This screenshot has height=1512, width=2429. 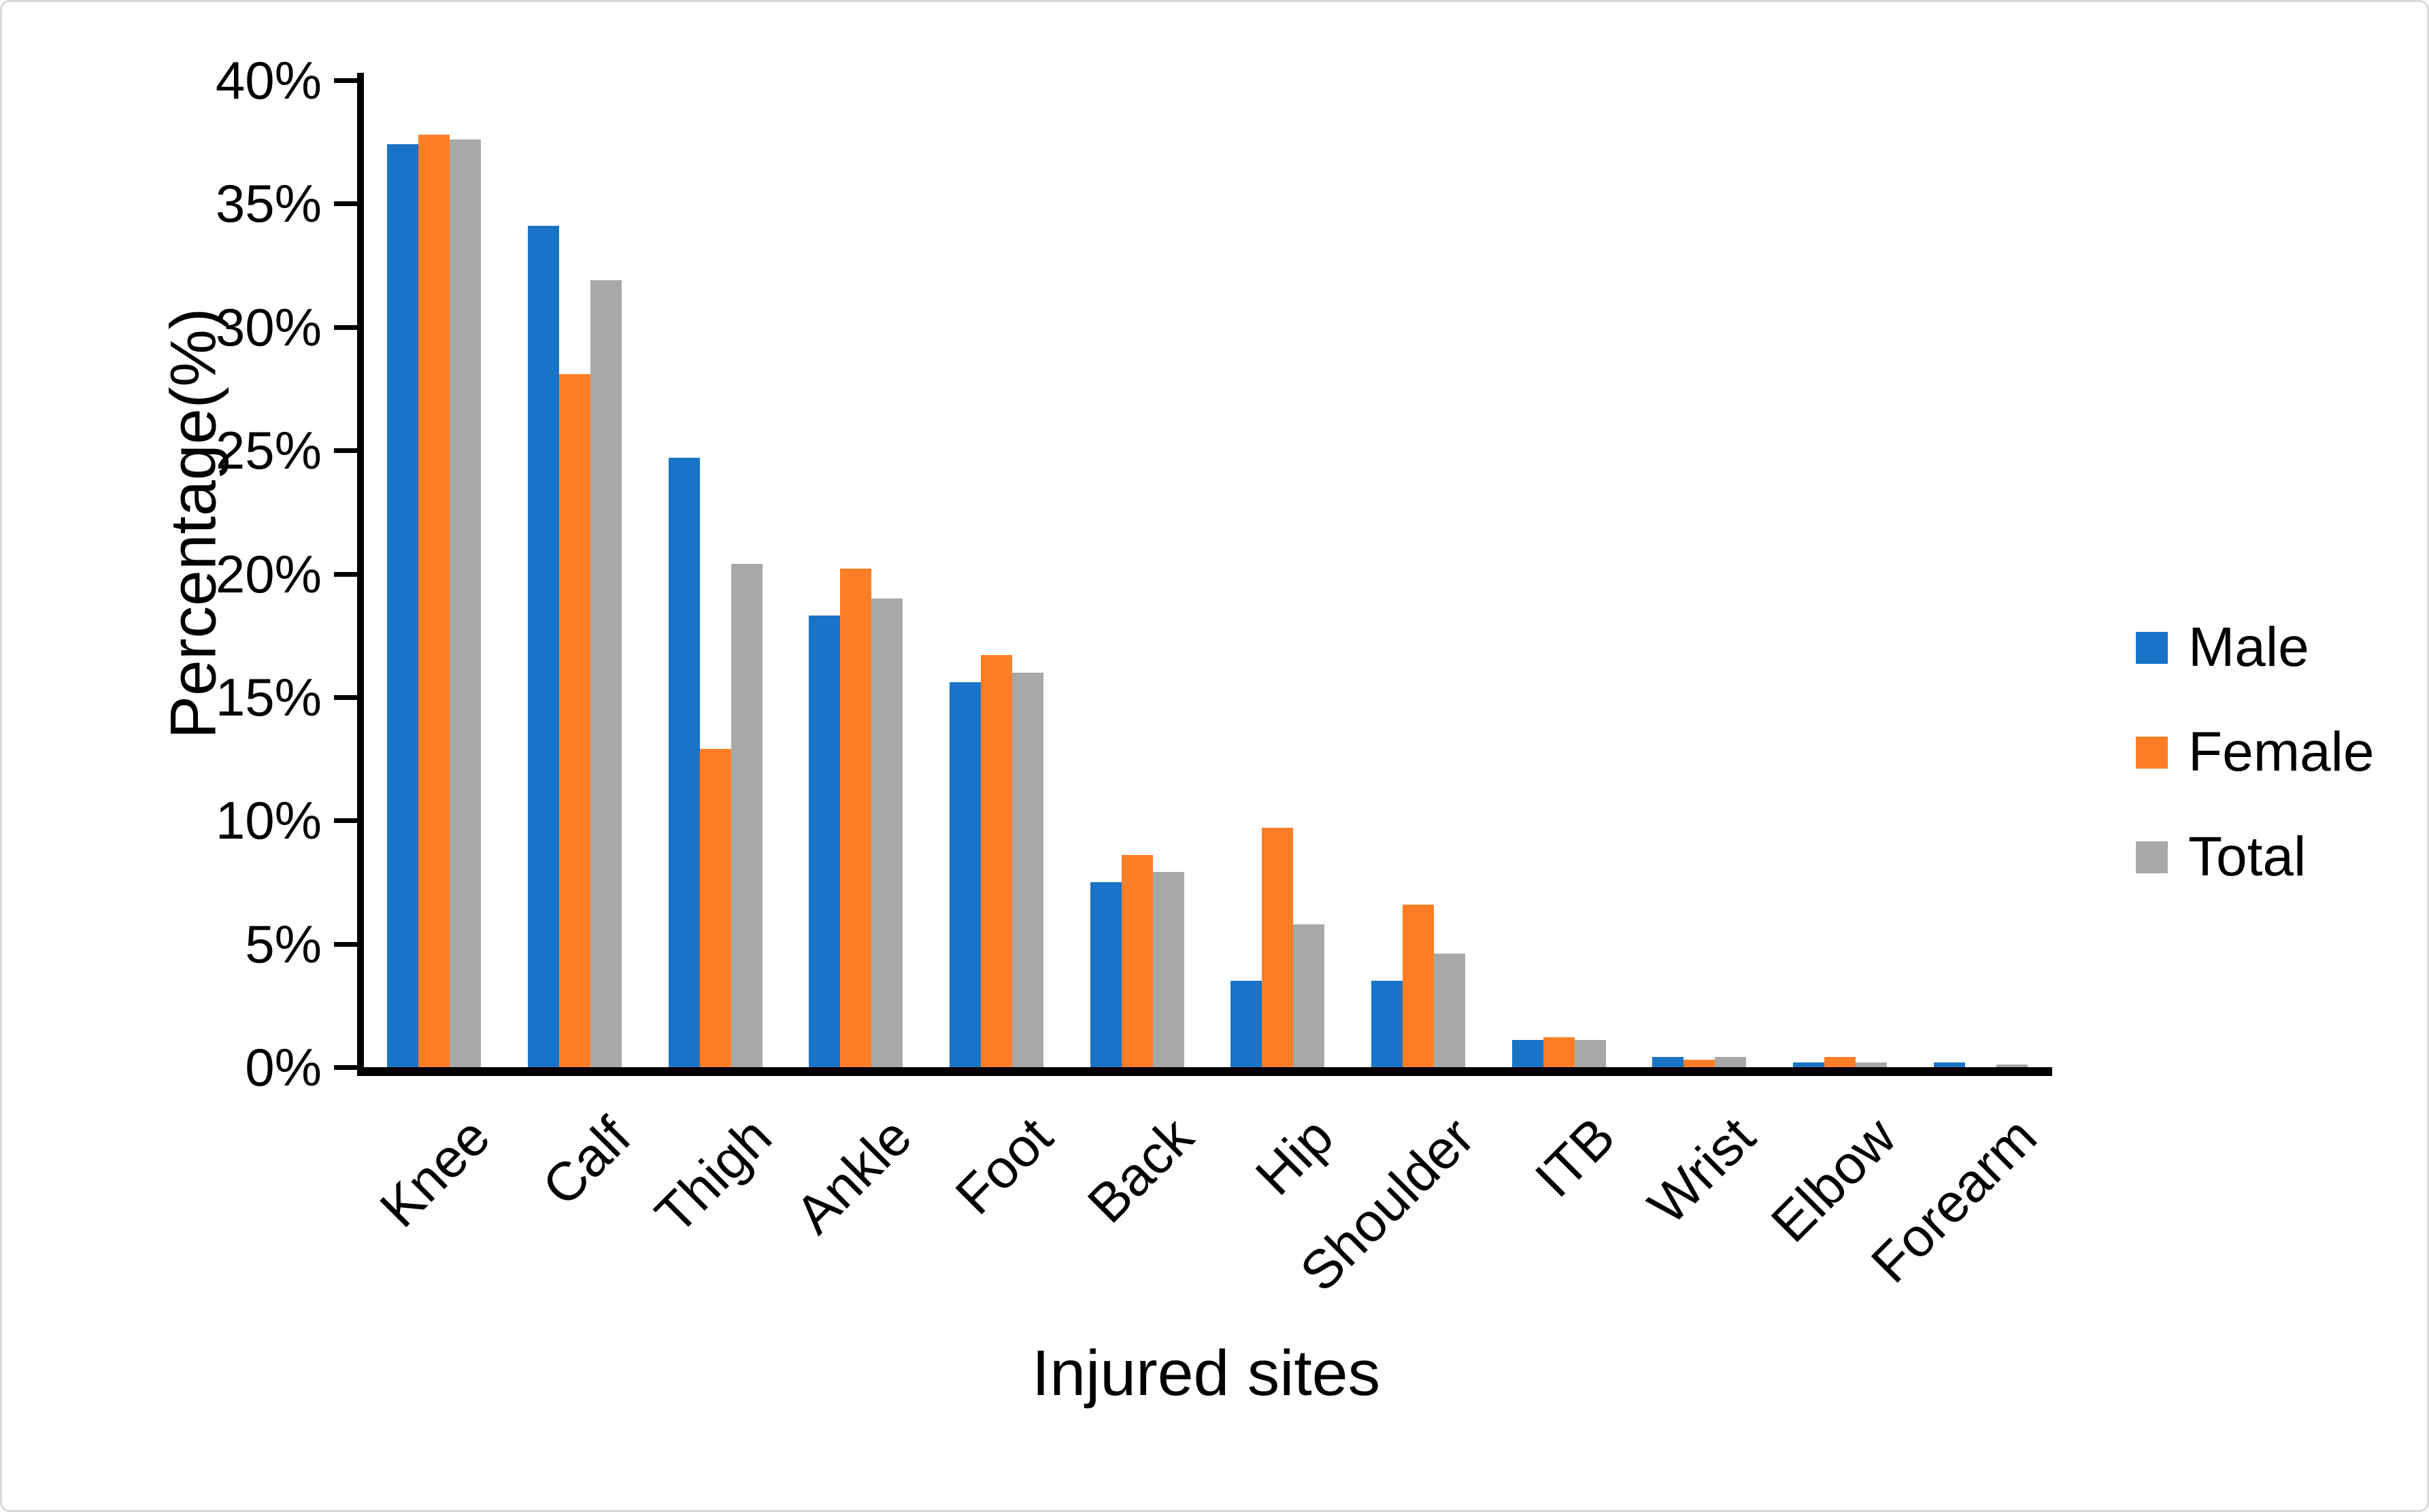 I want to click on bar-group-knee, so click(x=434, y=573).